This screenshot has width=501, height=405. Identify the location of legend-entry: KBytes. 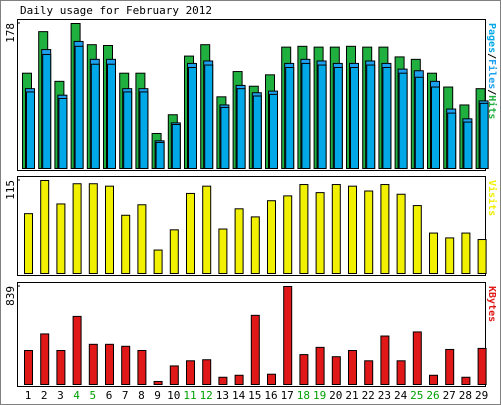
(491, 304).